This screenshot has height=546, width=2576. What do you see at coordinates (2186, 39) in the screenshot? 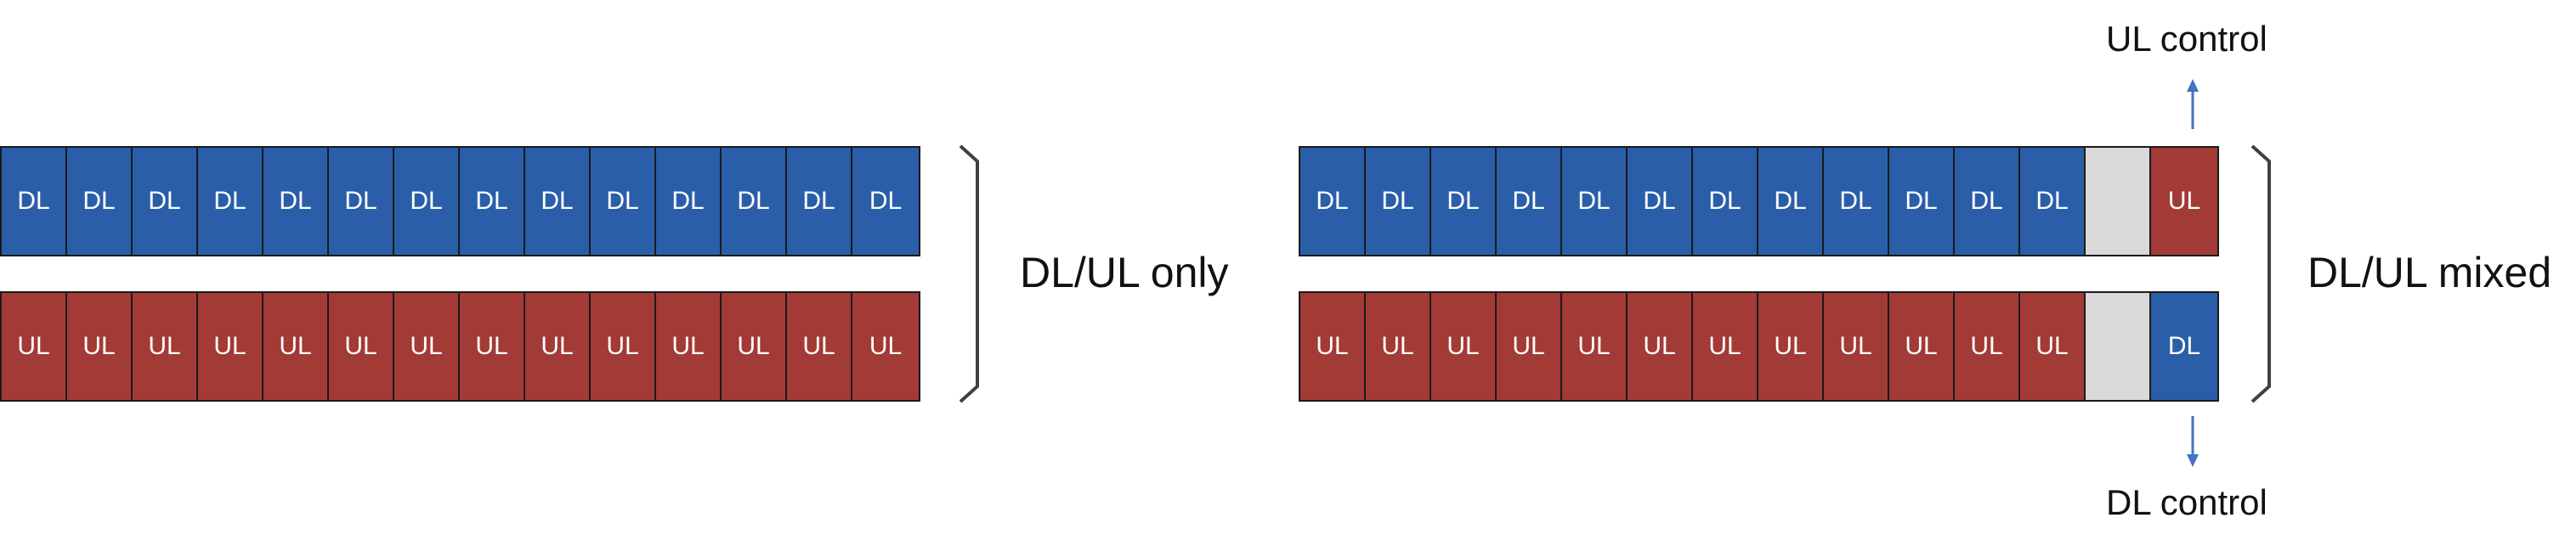
I see `ul-control-label: UL control` at bounding box center [2186, 39].